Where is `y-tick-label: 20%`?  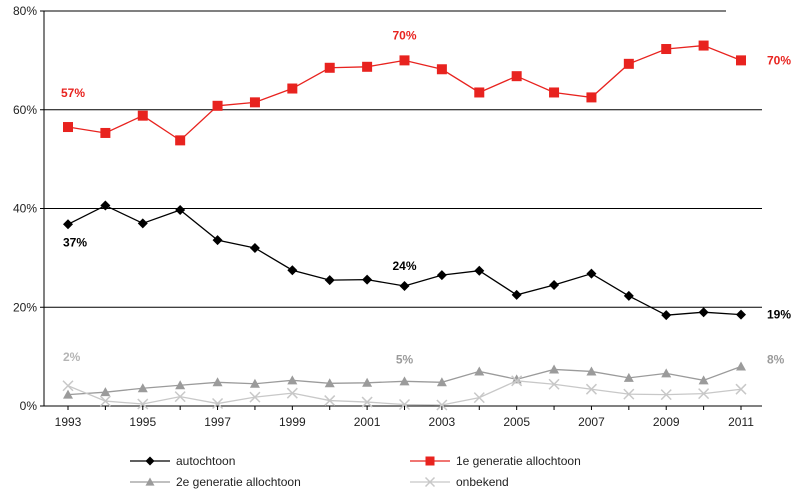 y-tick-label: 20% is located at coordinates (25, 307).